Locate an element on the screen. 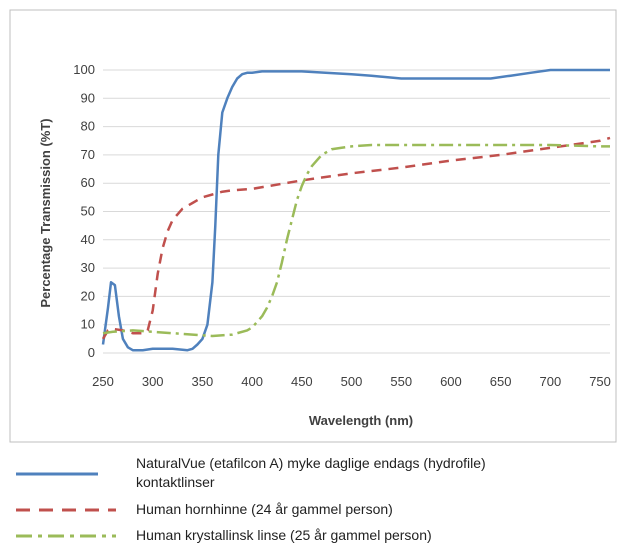  y-tick-label: 50 is located at coordinates (88, 211).